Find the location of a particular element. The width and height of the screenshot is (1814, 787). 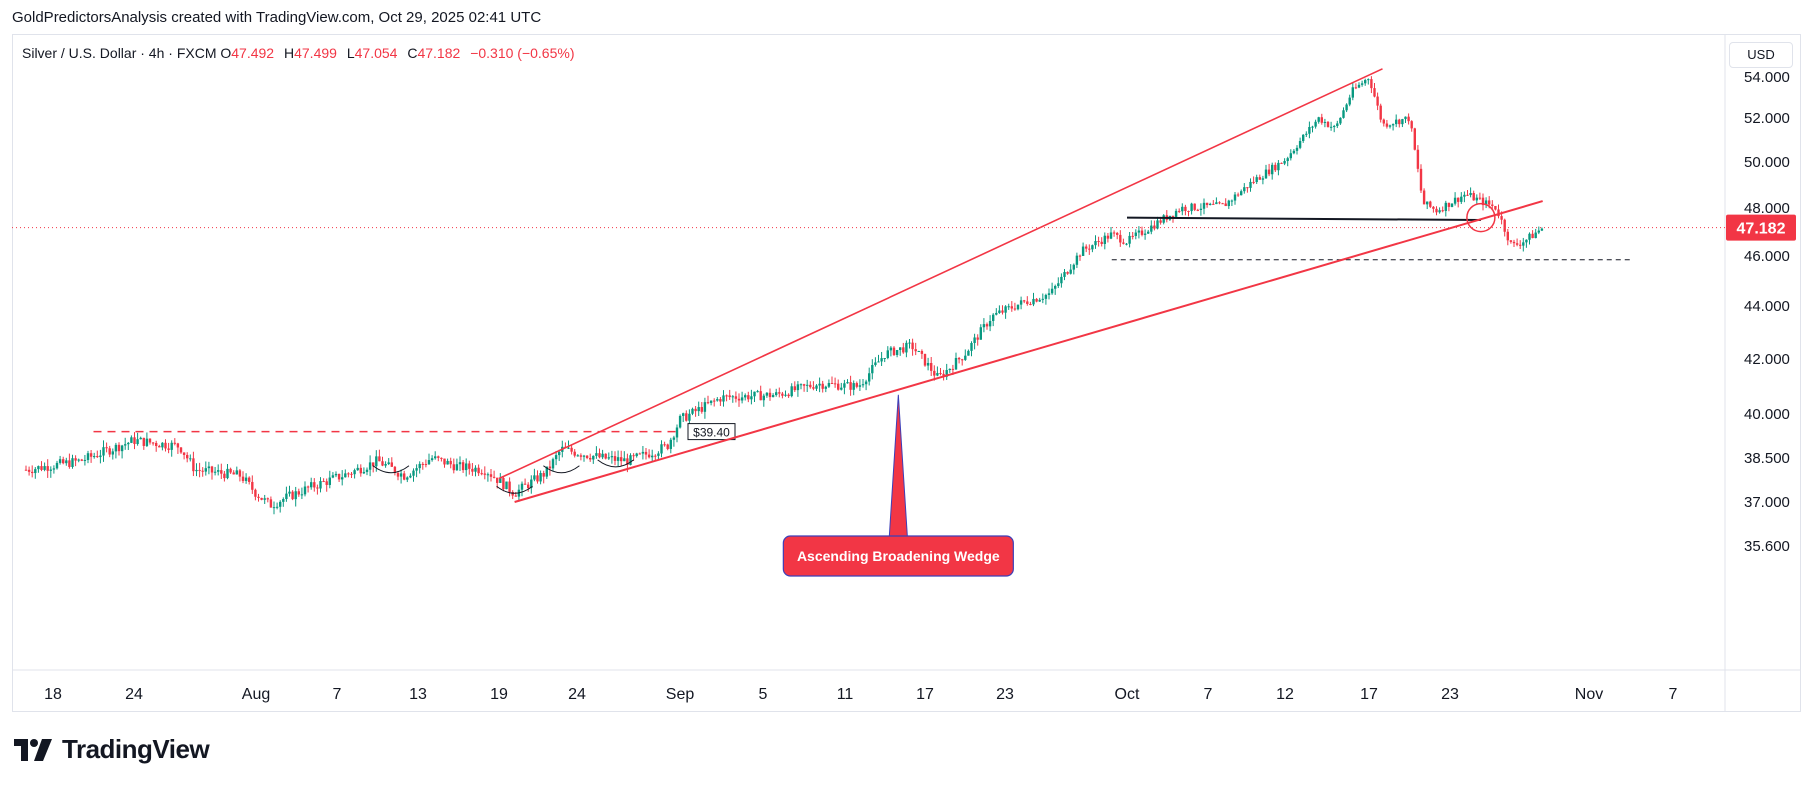

low-value: 47.054 is located at coordinates (376, 53).